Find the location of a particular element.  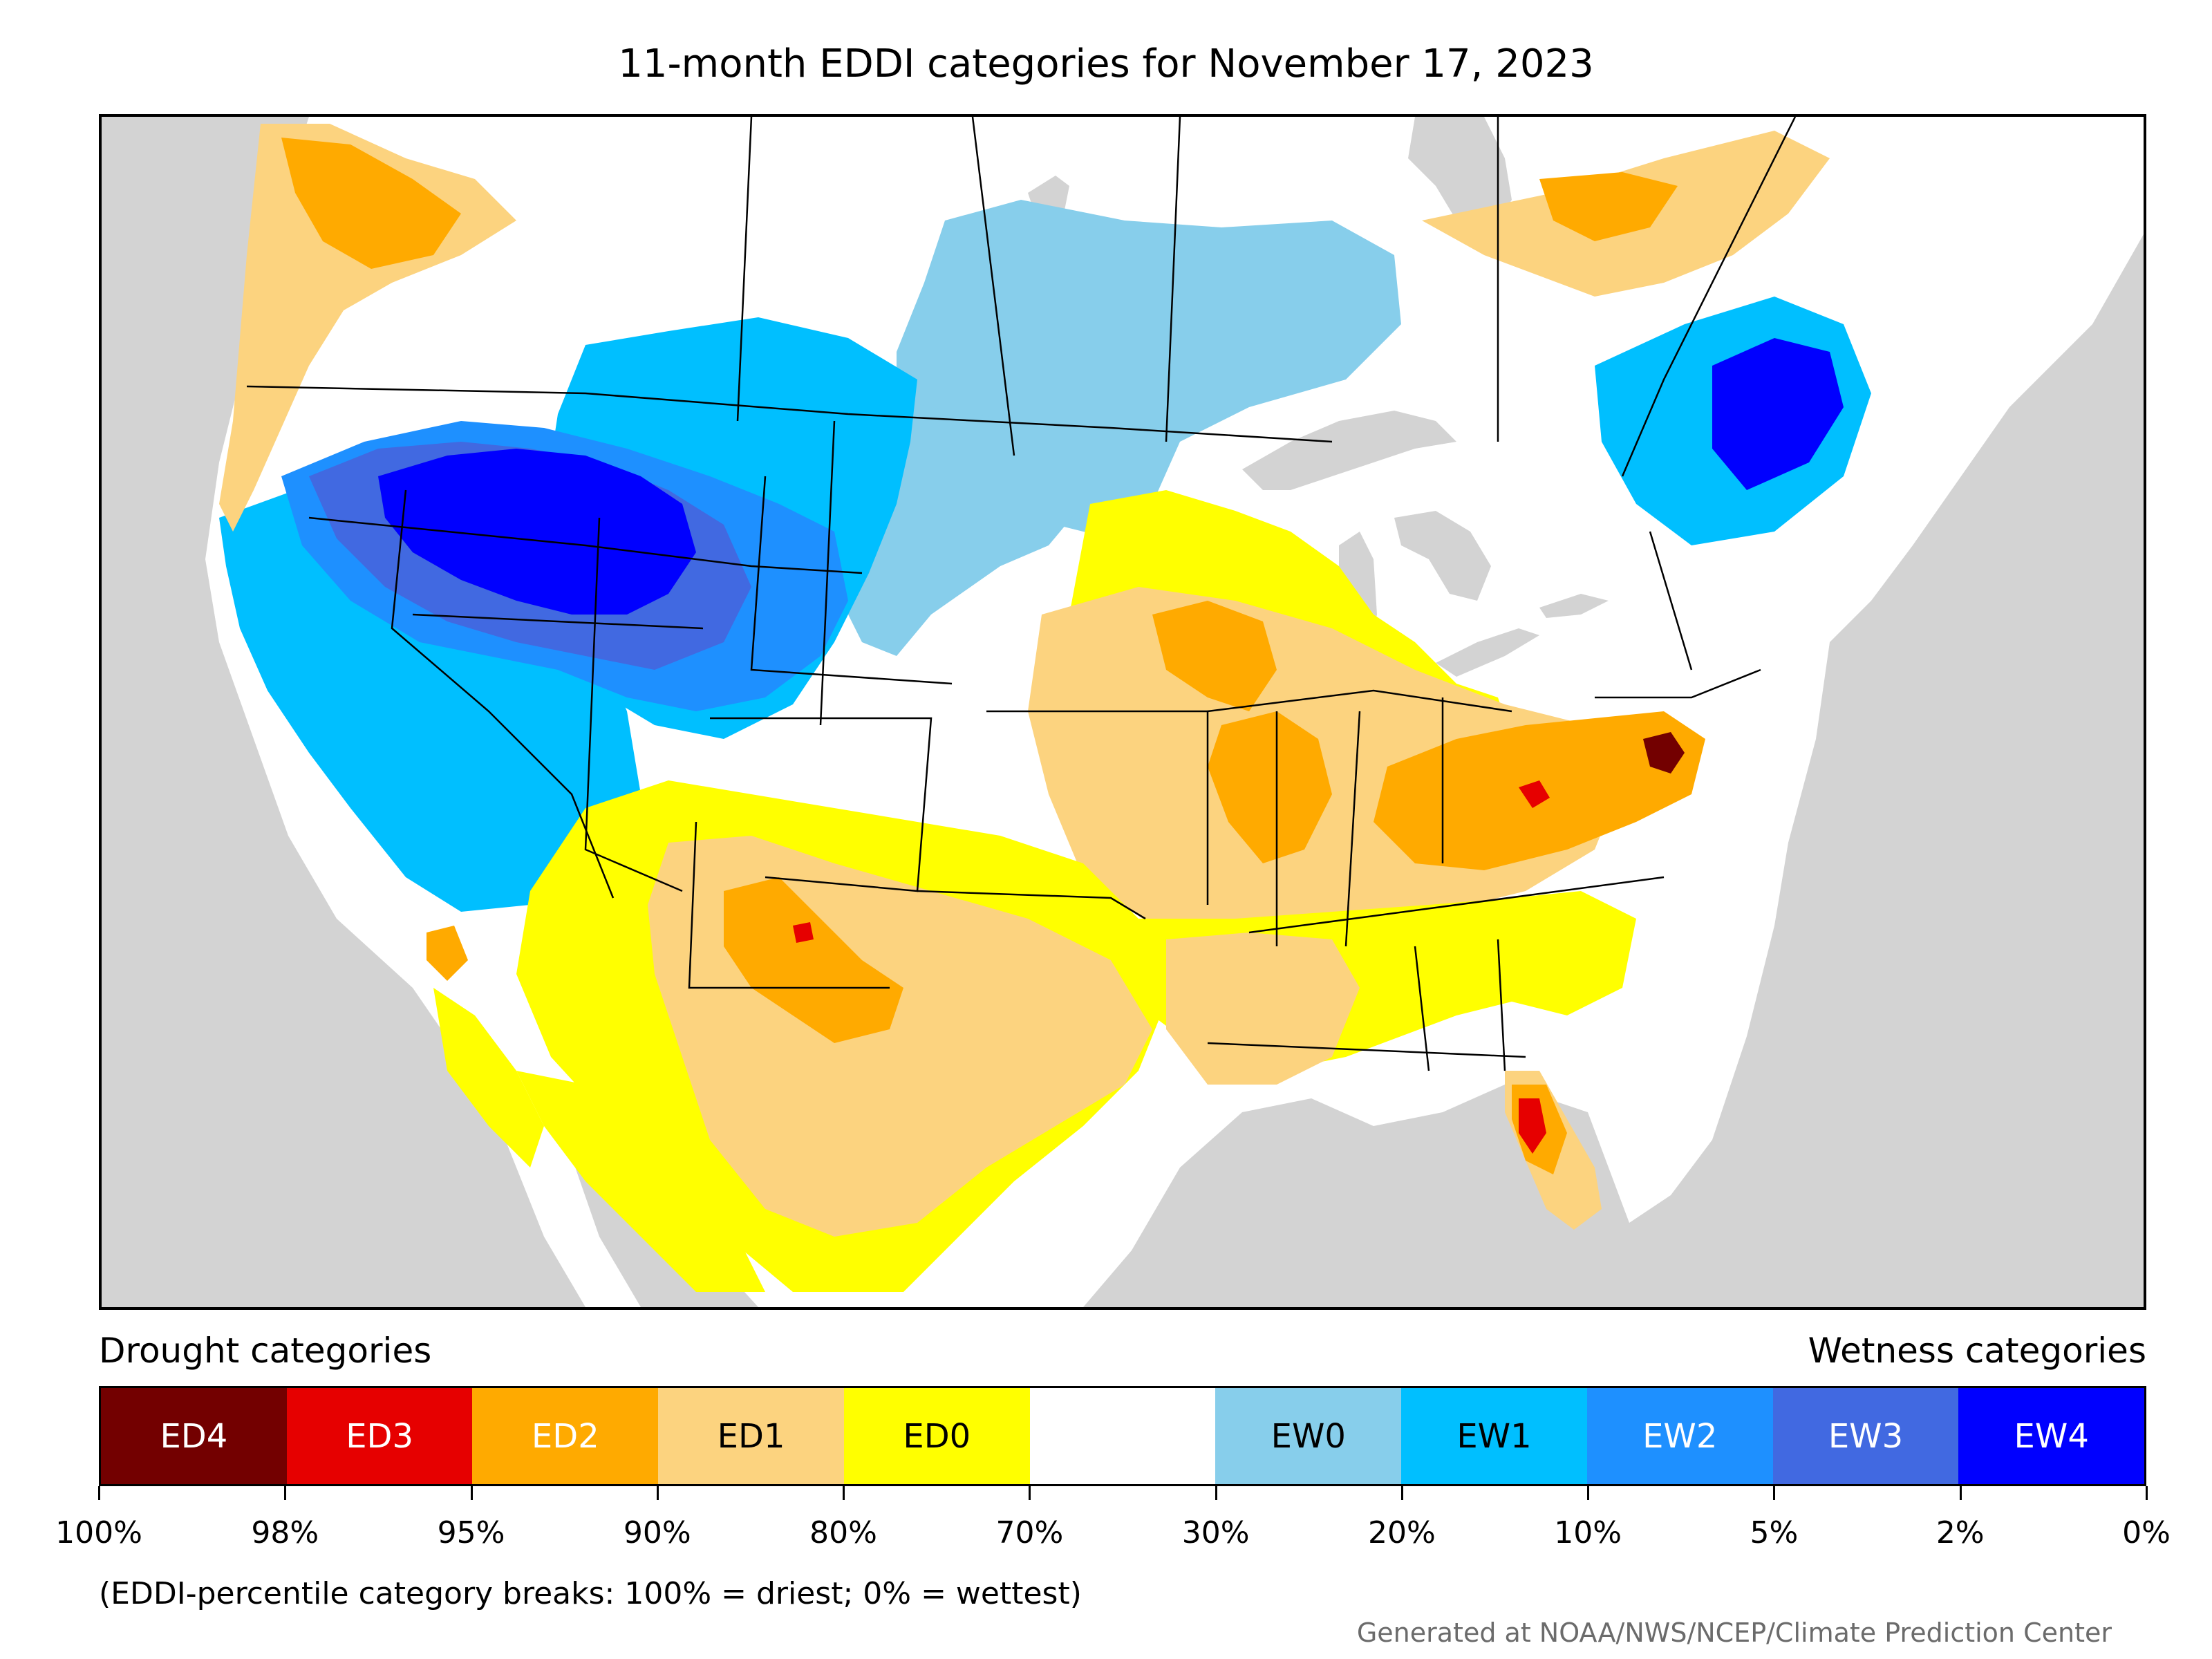

region-lower-mississippi-ed1 is located at coordinates (1263, 1009).